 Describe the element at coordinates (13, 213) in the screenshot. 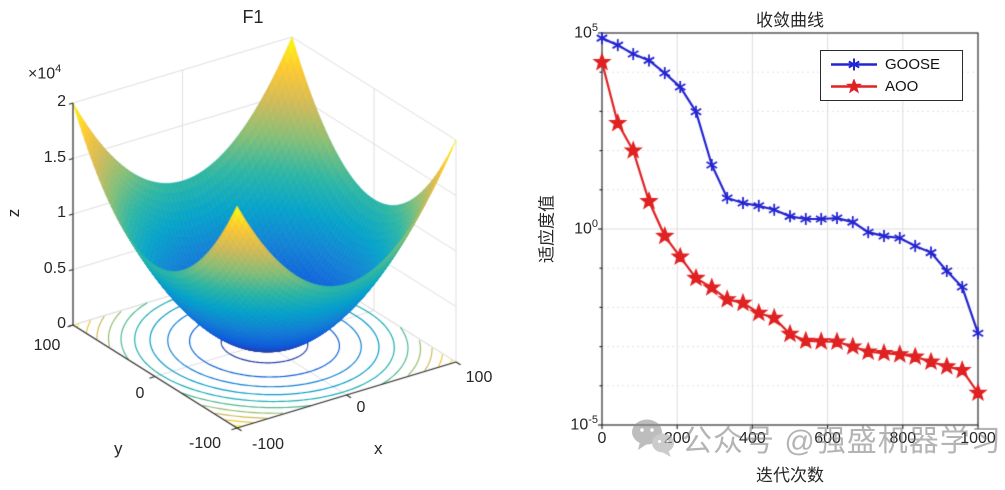

I see `z-axis-label: z` at that location.